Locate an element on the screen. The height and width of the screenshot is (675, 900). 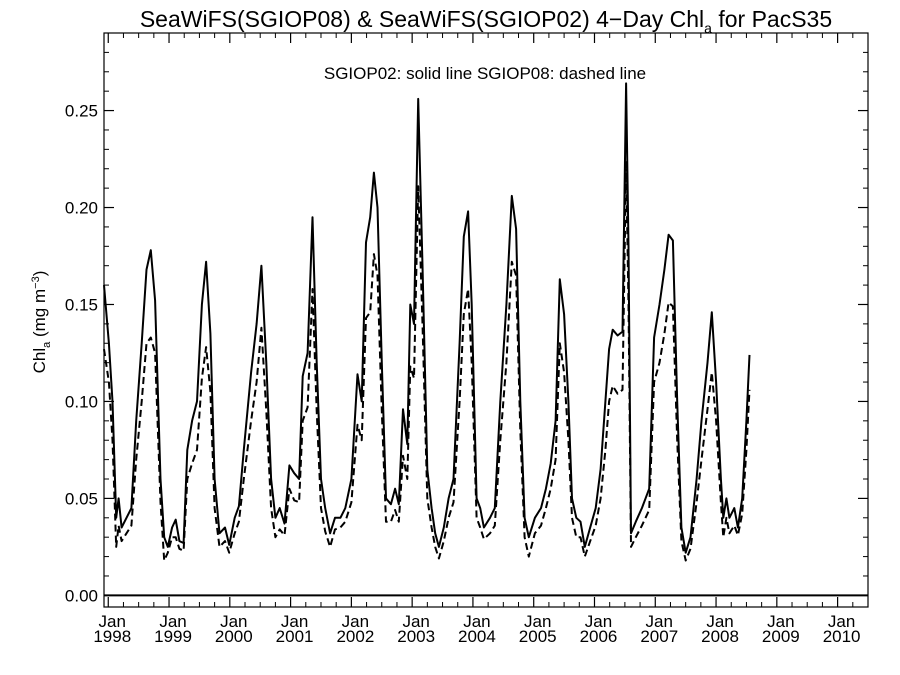
y-tick-label: 0.15 is located at coordinates (81, 304).